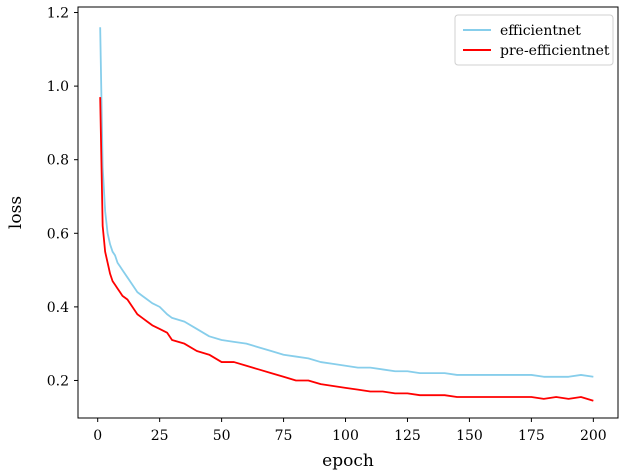  What do you see at coordinates (348, 461) in the screenshot?
I see `x-axis-label: epoch` at bounding box center [348, 461].